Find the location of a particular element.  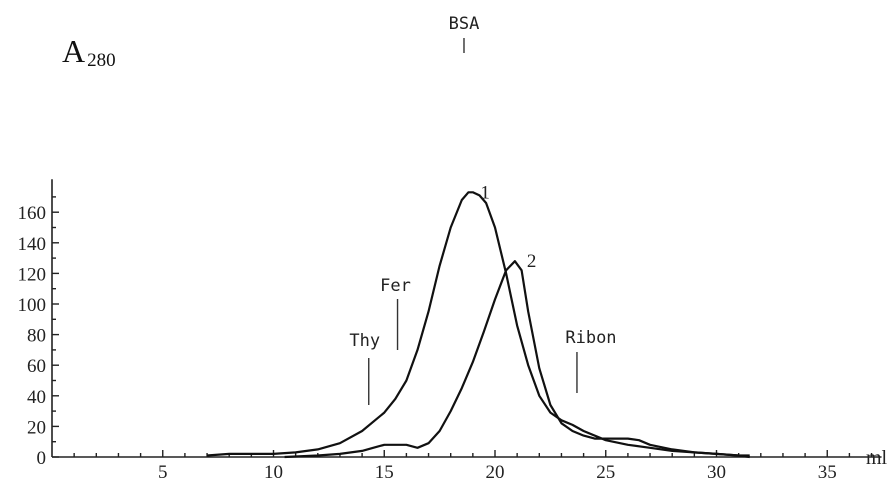

marker-label-fer: Fer is located at coordinates (395, 286).